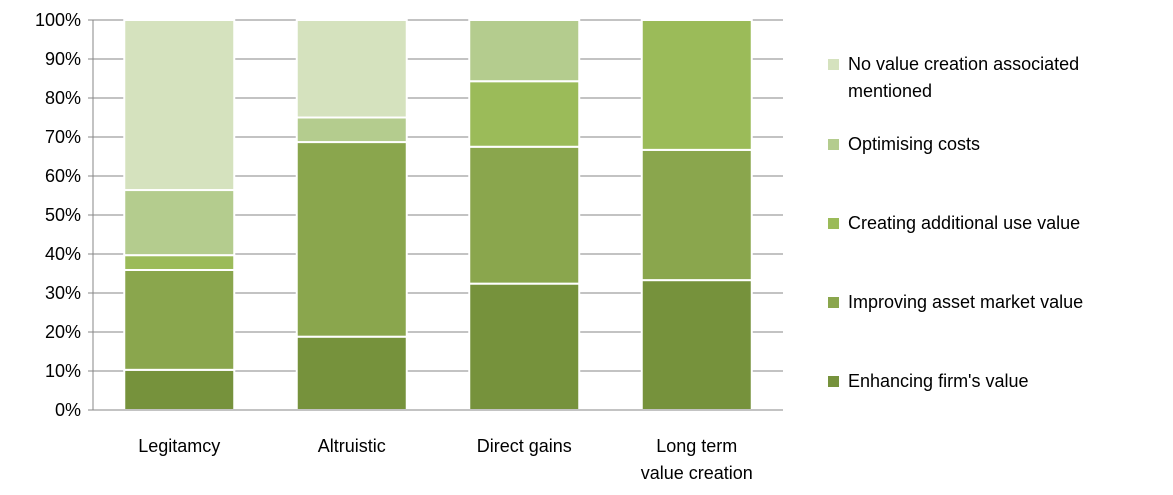 This screenshot has height=495, width=1173. Describe the element at coordinates (963, 64) in the screenshot. I see `legend-label: No value creation associated` at that location.